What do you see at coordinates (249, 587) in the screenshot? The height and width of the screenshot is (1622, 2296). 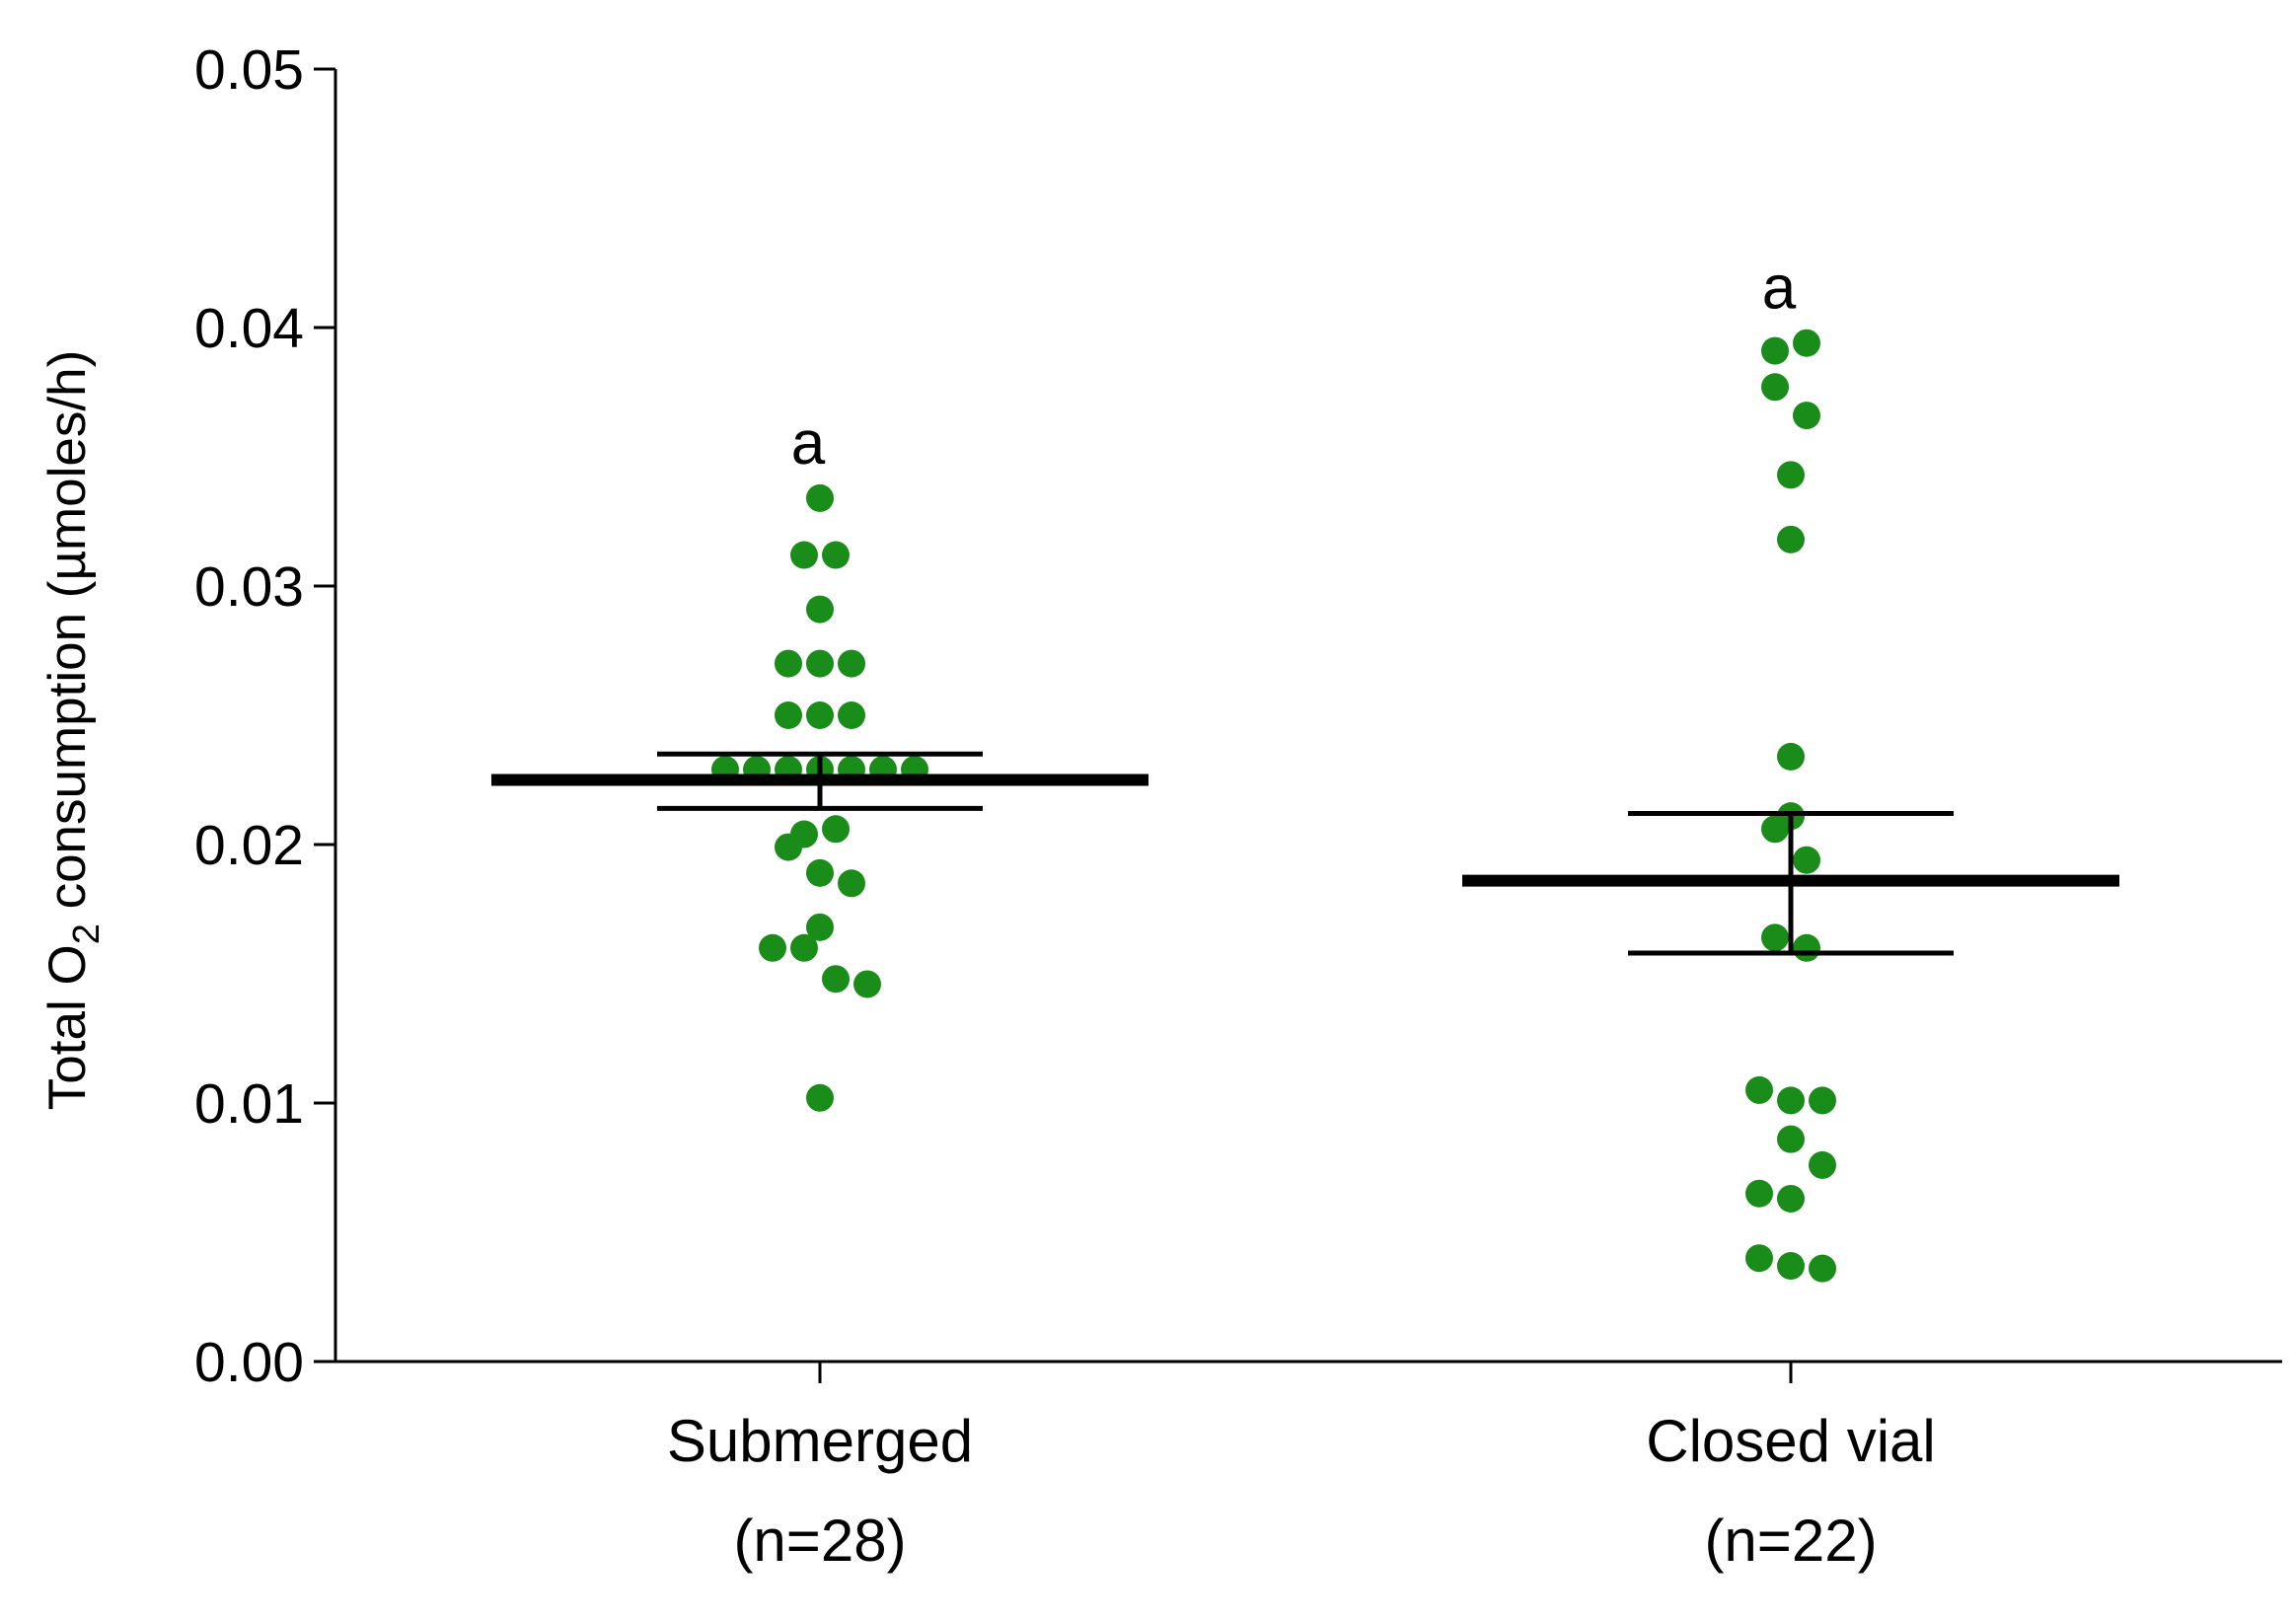 I see `y-tick-label: 0.03` at bounding box center [249, 587].